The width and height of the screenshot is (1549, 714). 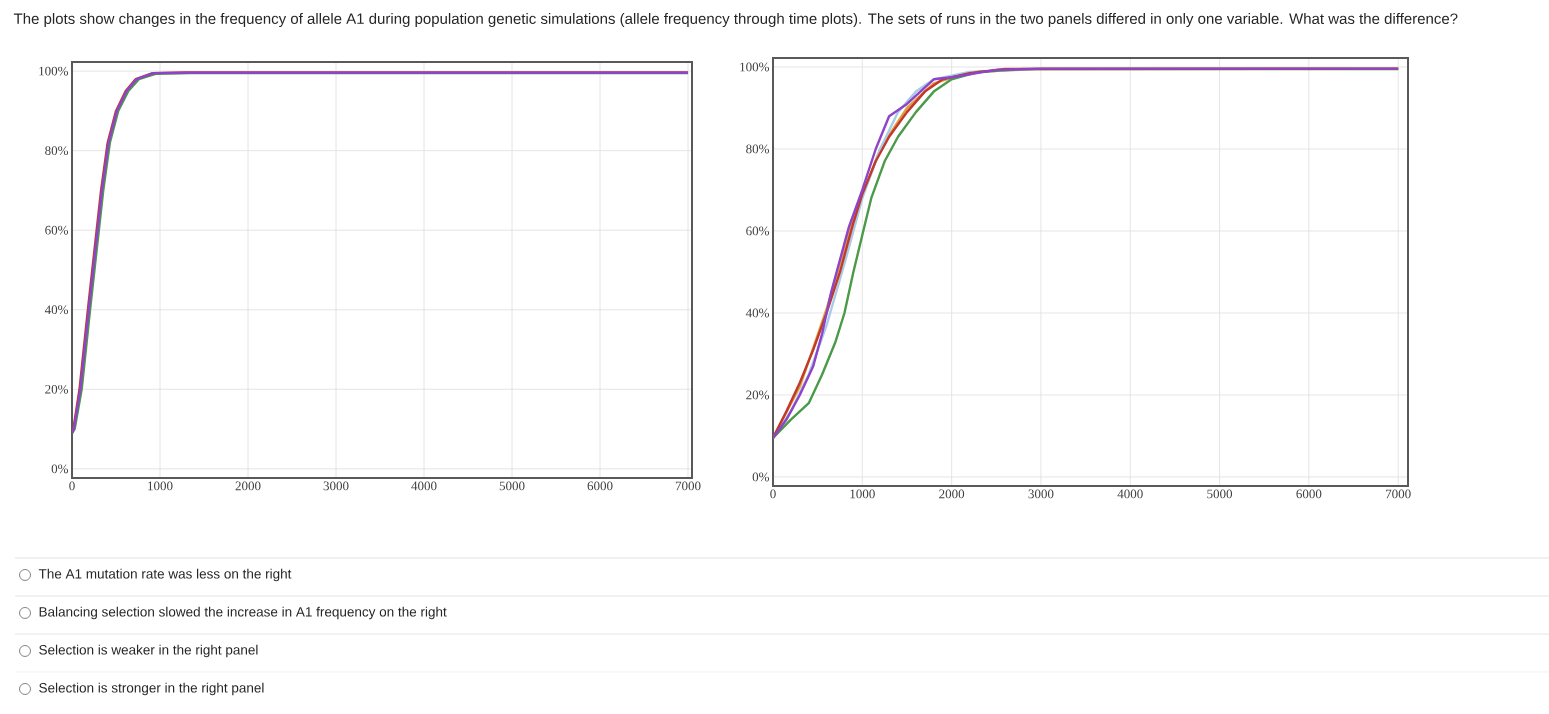 I want to click on text: Selection is weaker in the right panel, so click(x=148, y=651).